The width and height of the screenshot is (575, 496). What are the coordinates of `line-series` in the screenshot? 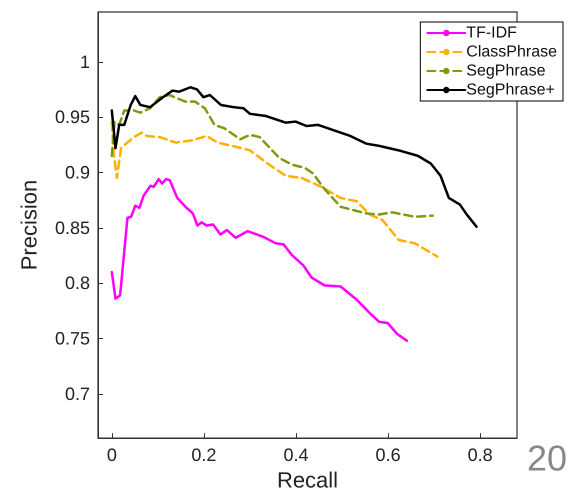 It's located at (272, 156).